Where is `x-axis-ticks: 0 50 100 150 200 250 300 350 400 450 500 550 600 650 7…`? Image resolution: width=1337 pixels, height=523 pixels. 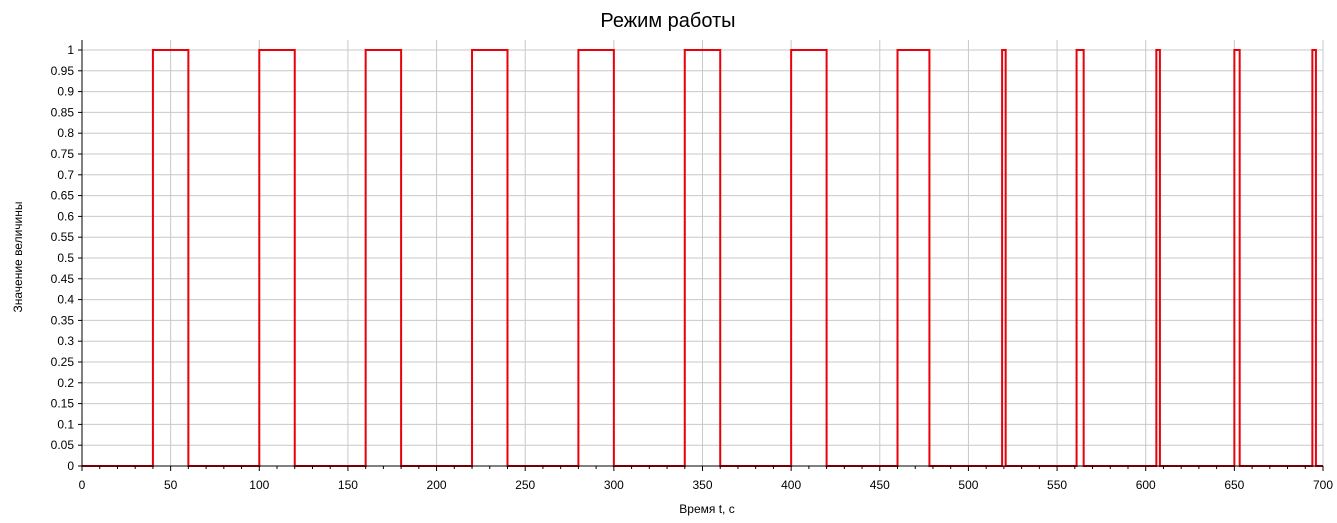 x-axis-ticks: 0 50 100 150 200 250 300 350 400 450 500 550 600 650 7… is located at coordinates (706, 479).